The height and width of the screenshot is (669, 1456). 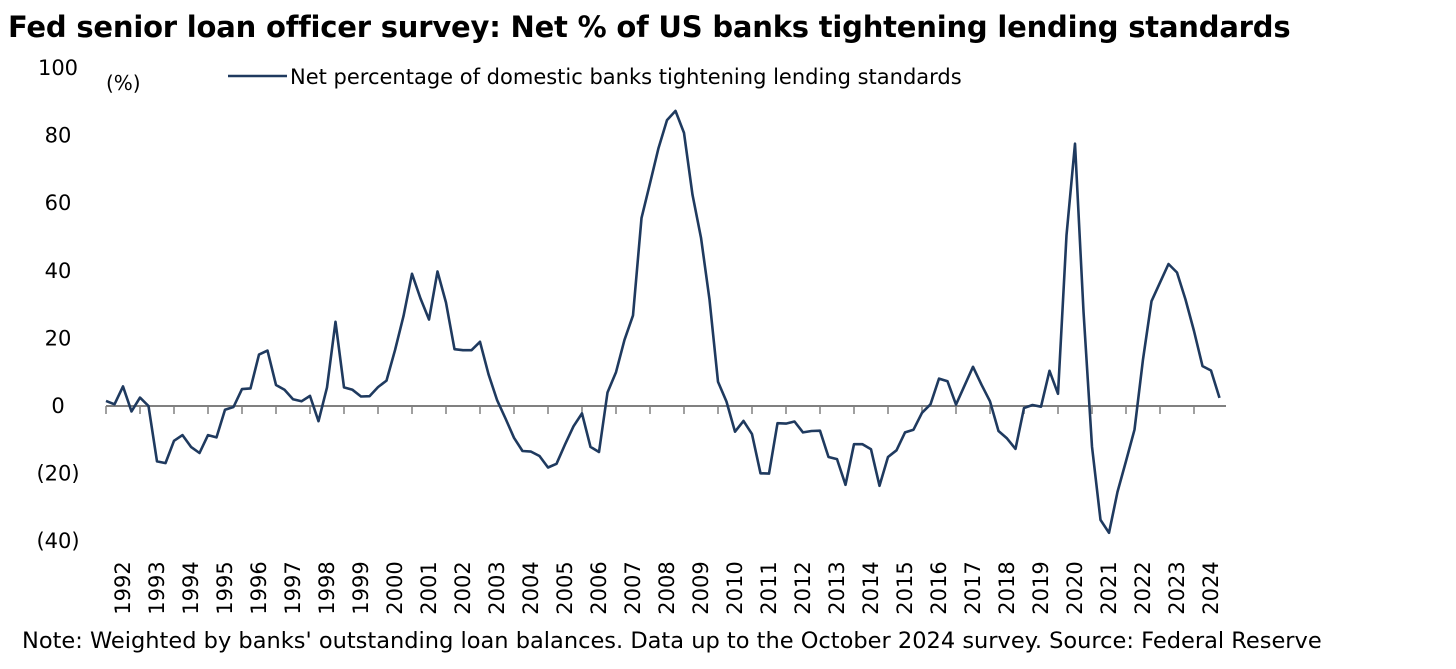 I want to click on x-tick-label: 1999, so click(x=361, y=587).